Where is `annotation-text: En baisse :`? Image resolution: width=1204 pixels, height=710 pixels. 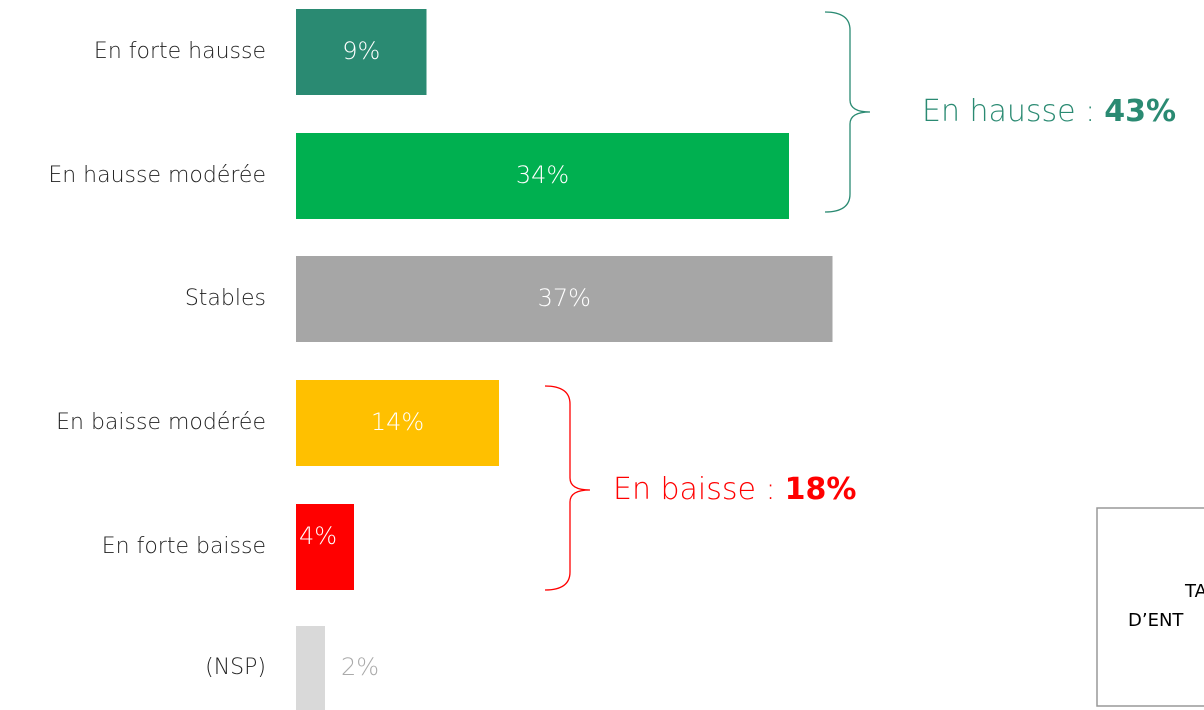 annotation-text: En baisse : is located at coordinates (694, 489).